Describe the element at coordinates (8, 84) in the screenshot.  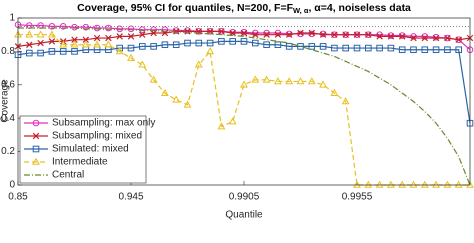
I see `y-tick-label: 0.6` at that location.